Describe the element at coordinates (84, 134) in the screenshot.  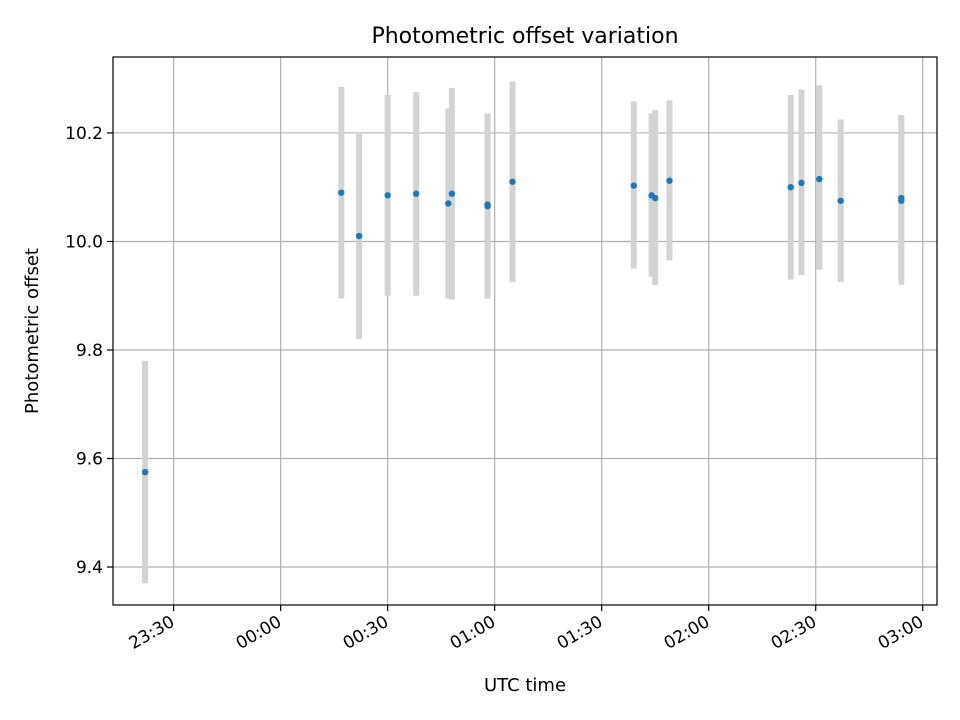
I see `y-tick-label: 10.2` at that location.